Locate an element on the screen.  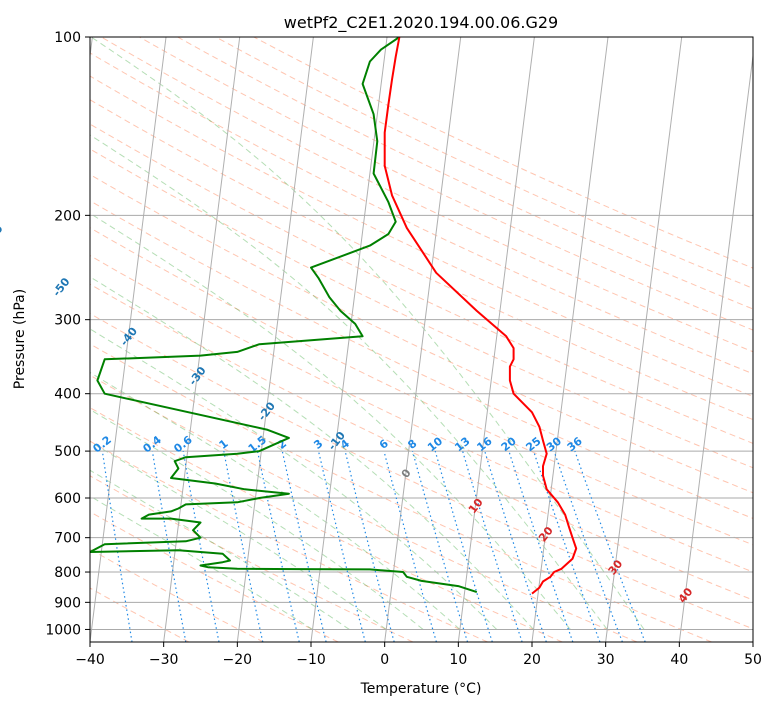
y-tick-label: 800 is located at coordinates (67, 573).